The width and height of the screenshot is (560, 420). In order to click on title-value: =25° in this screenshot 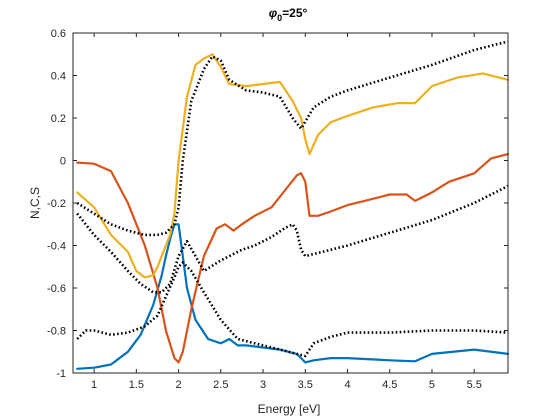, I will do `click(294, 13)`.